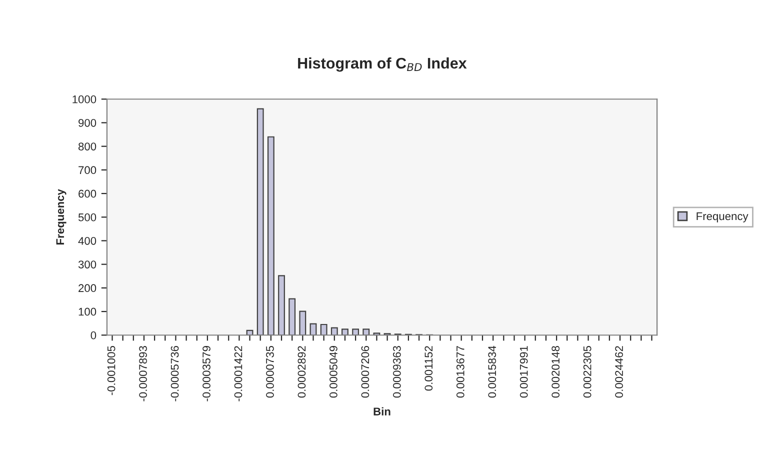  Describe the element at coordinates (382, 411) in the screenshot. I see `x-axis-title: Bin` at that location.